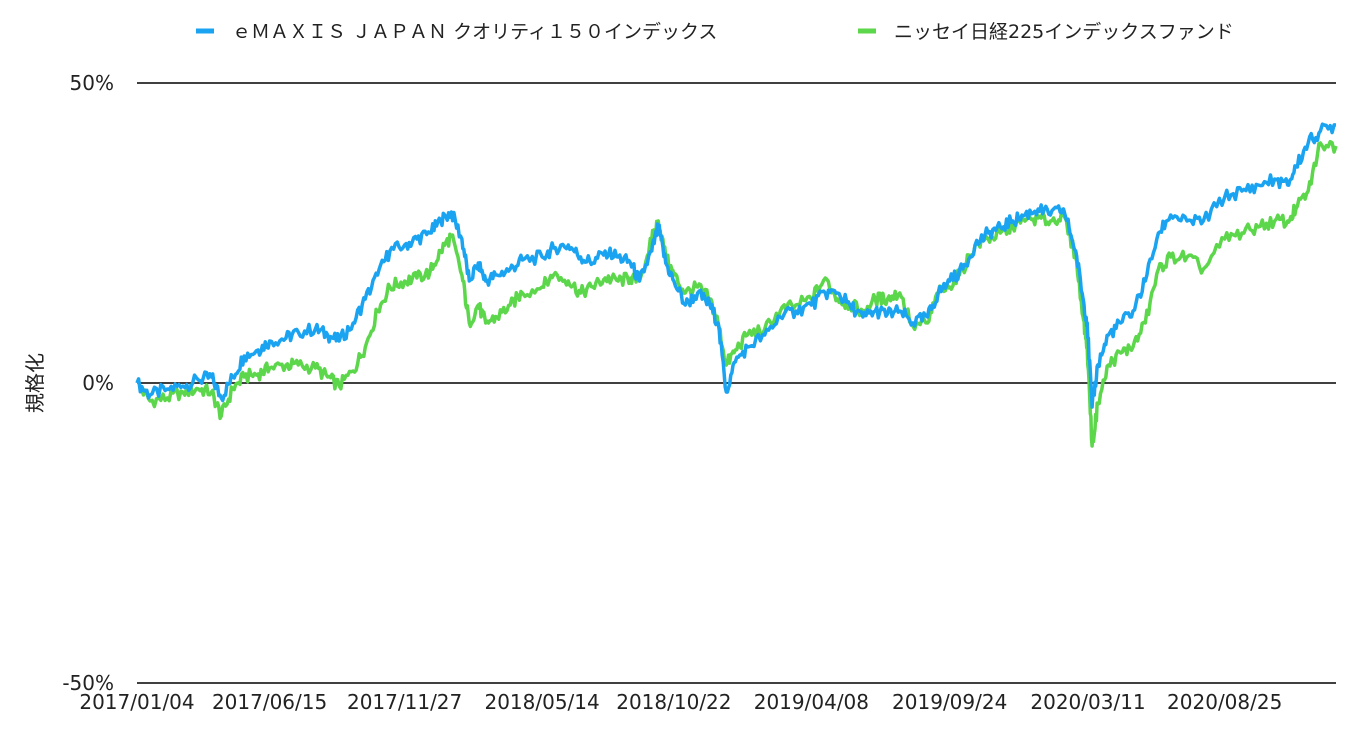 This screenshot has height=736, width=1360. What do you see at coordinates (92, 83) in the screenshot?
I see `y-tick-label: 50%` at bounding box center [92, 83].